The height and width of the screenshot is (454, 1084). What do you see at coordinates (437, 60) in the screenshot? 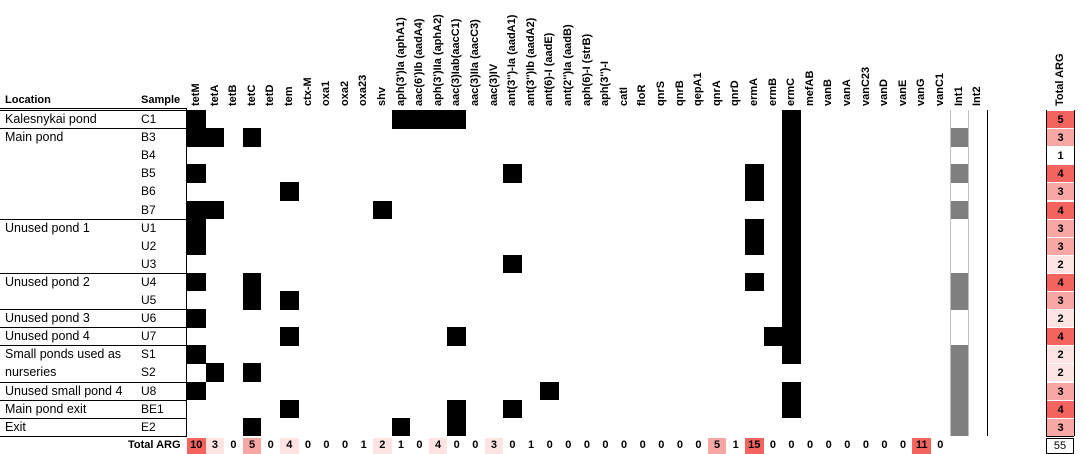
I see `gene-header: aph(3')IIa (aphA2)` at bounding box center [437, 60].